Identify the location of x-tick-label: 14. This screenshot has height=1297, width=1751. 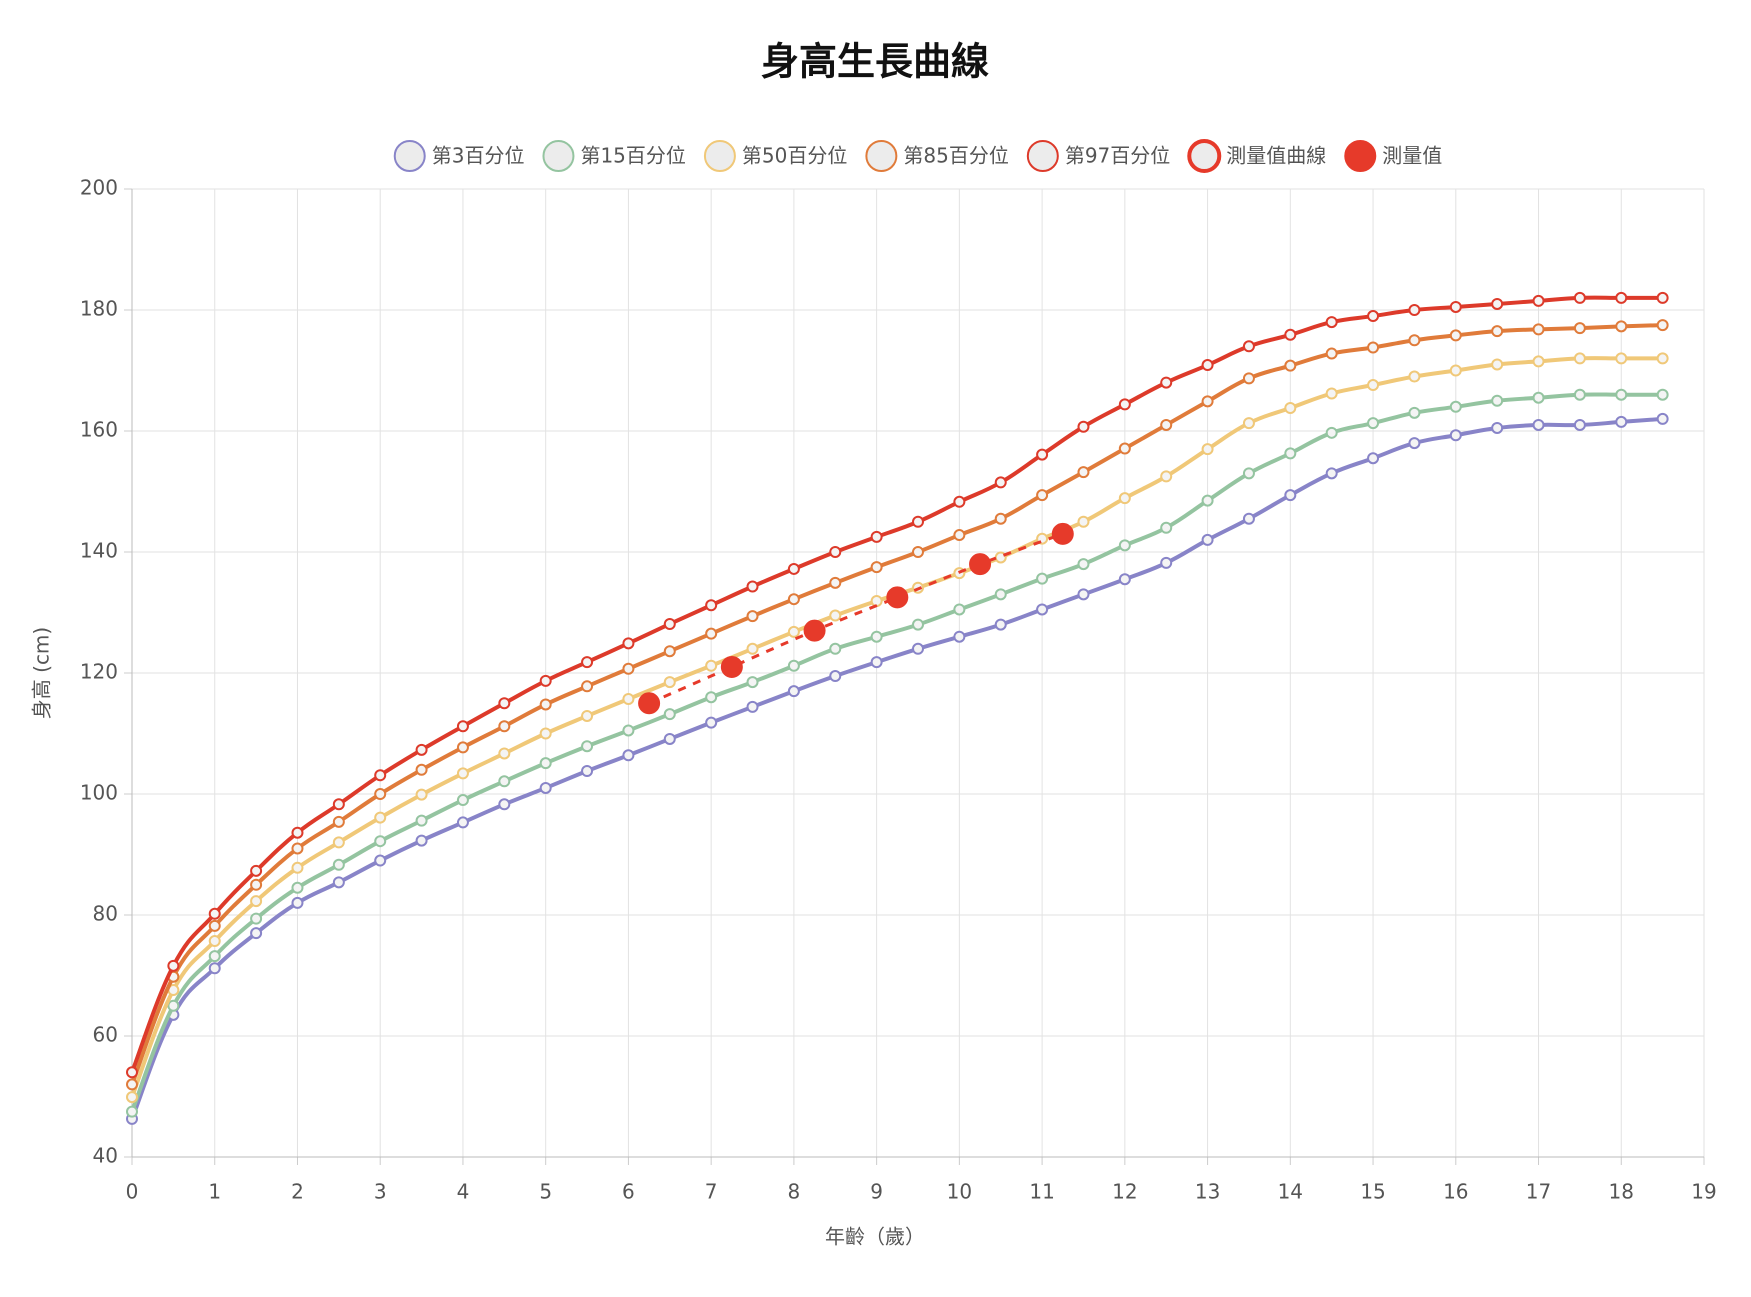
(1290, 1192).